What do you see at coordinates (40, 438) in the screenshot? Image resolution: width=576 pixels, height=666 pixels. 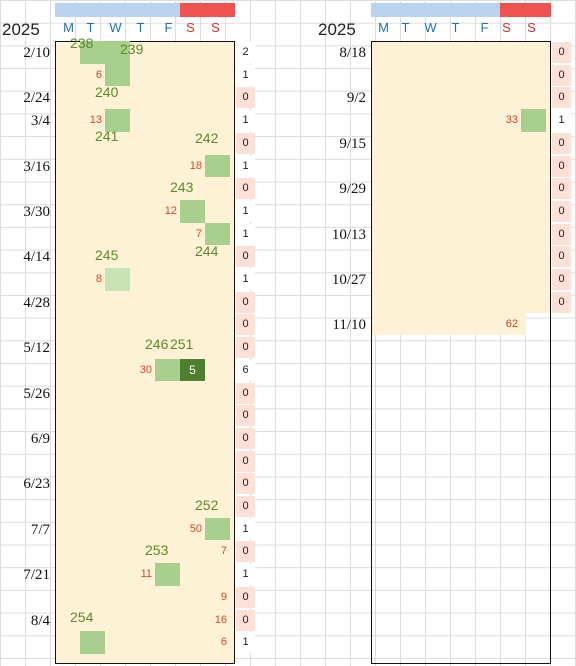 I see `date-label: 6/9` at bounding box center [40, 438].